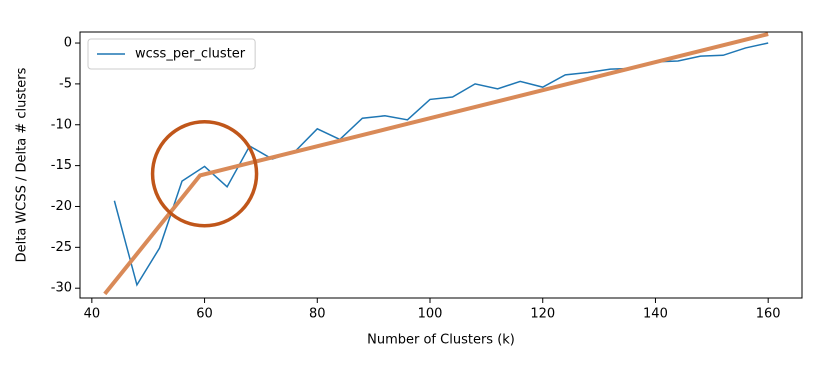  Describe the element at coordinates (768, 314) in the screenshot. I see `x-tick-label: 160` at that location.